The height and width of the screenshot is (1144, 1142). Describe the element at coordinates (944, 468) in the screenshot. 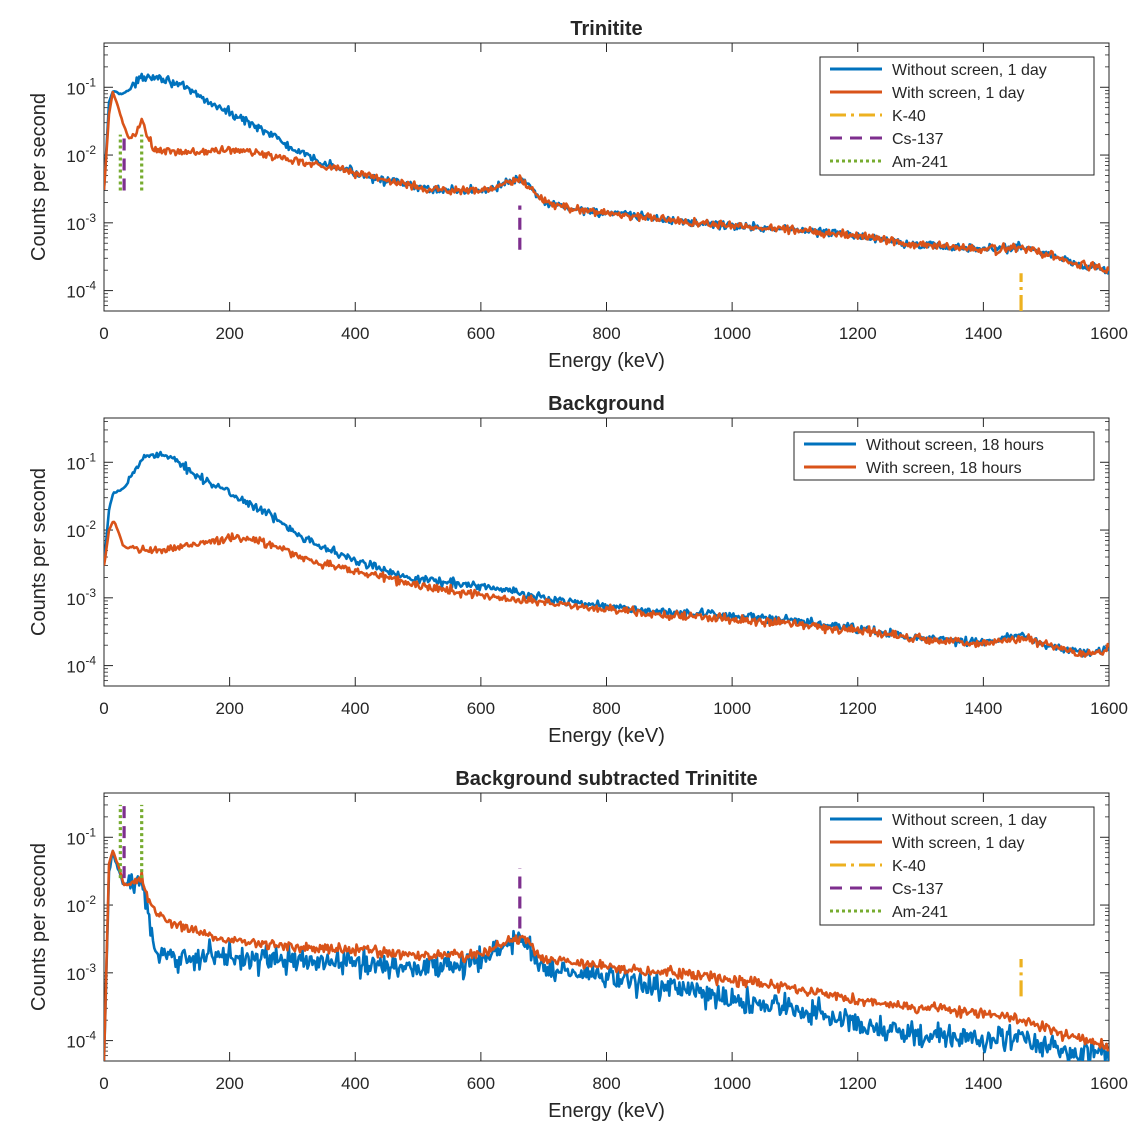

I see `legend-label: With screen, 18 hours` at that location.